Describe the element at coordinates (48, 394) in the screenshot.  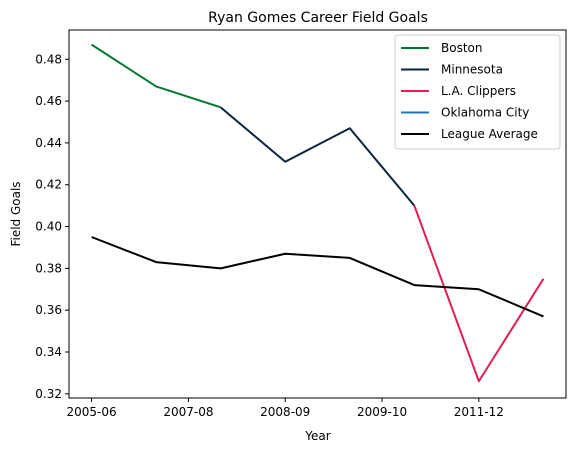
I see `y-tick-label: 0.32` at that location.